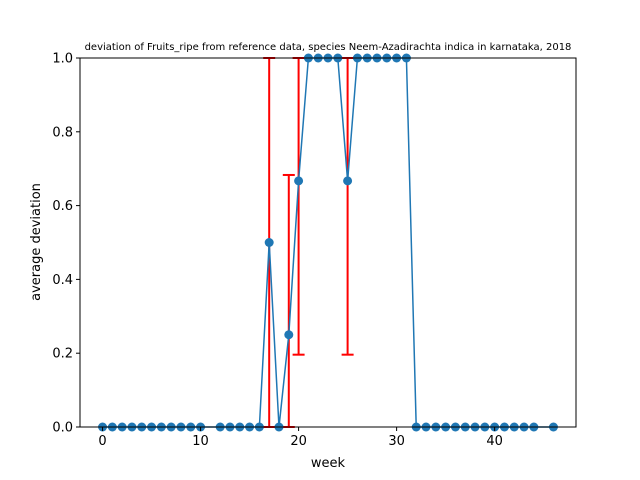  What do you see at coordinates (102, 441) in the screenshot?
I see `x-tick-label: 0` at bounding box center [102, 441].